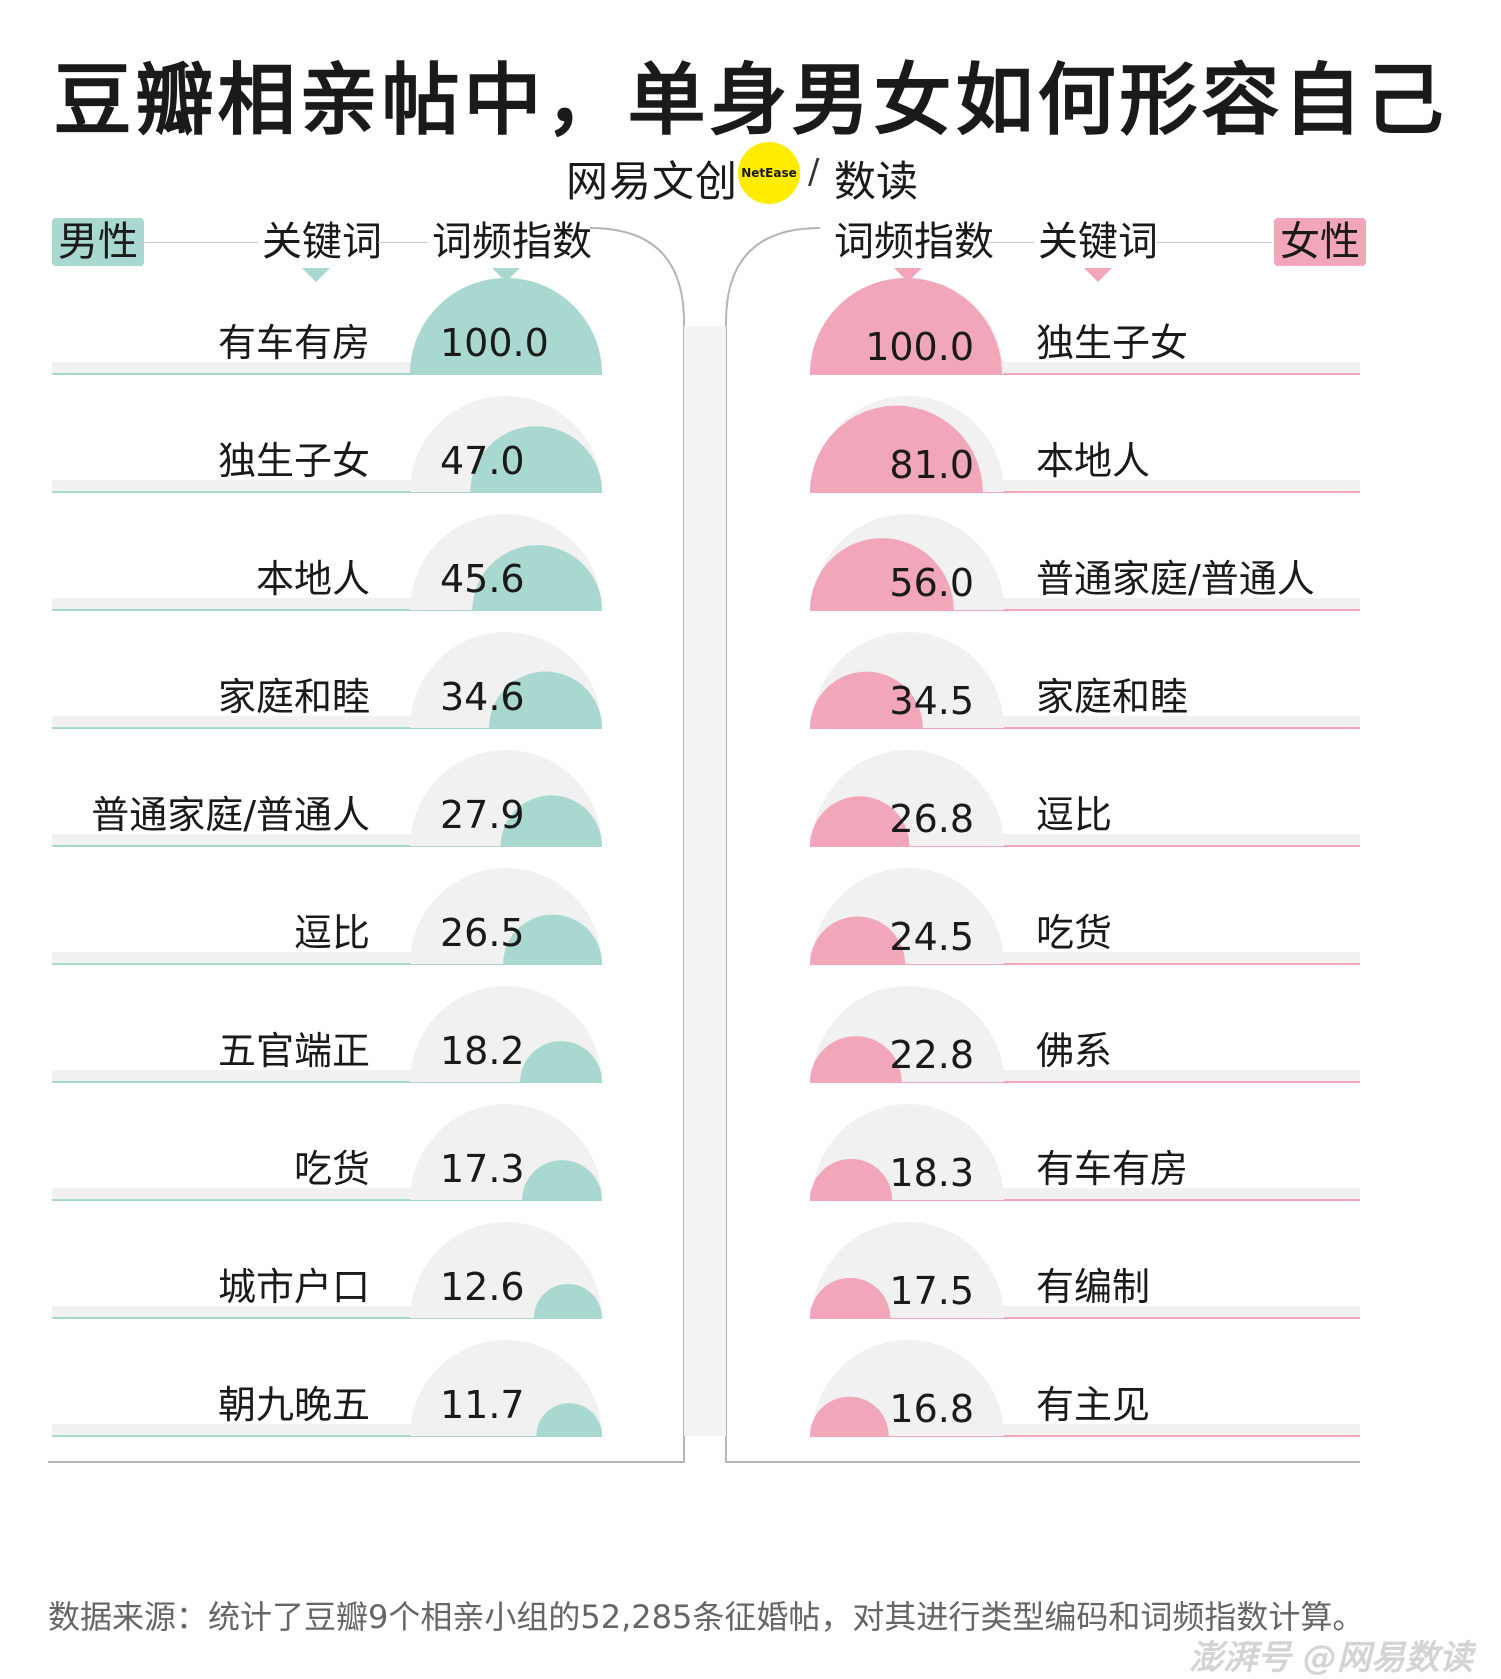  What do you see at coordinates (332, 933) in the screenshot?
I see `male-keyword-label: 逗比` at bounding box center [332, 933].